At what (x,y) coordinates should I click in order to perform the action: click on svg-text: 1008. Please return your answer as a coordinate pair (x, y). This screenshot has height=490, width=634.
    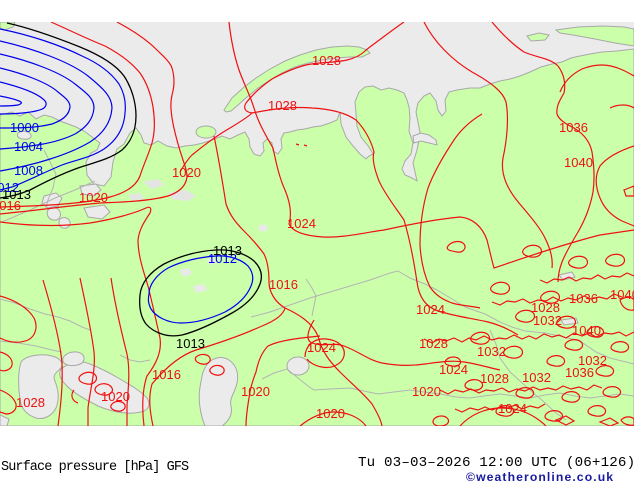
    Looking at the image, I should click on (28, 170).